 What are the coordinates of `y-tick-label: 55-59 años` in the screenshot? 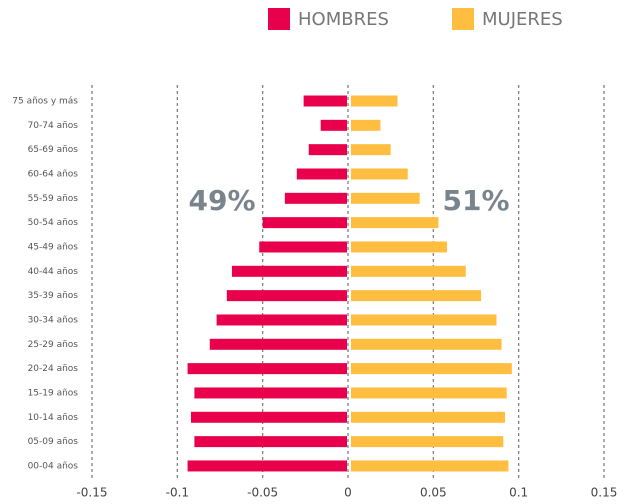 It's located at (53, 199).